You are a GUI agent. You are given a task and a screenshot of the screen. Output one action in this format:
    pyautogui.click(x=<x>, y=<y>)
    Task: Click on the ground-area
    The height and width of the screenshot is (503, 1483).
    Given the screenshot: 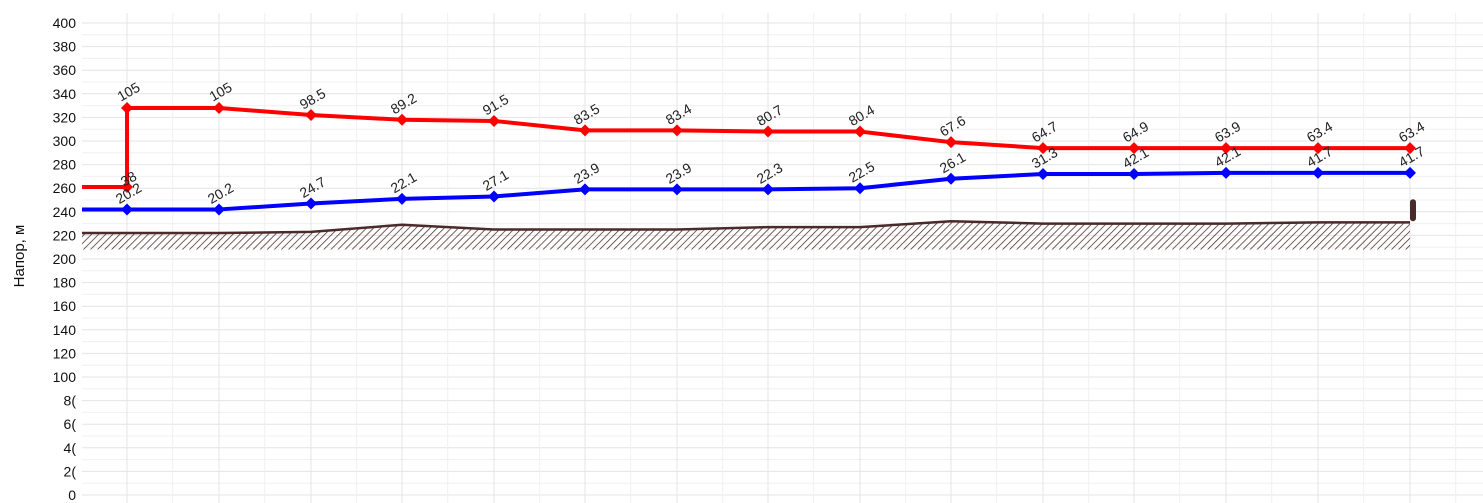 What is the action you would take?
    pyautogui.click(x=746, y=235)
    